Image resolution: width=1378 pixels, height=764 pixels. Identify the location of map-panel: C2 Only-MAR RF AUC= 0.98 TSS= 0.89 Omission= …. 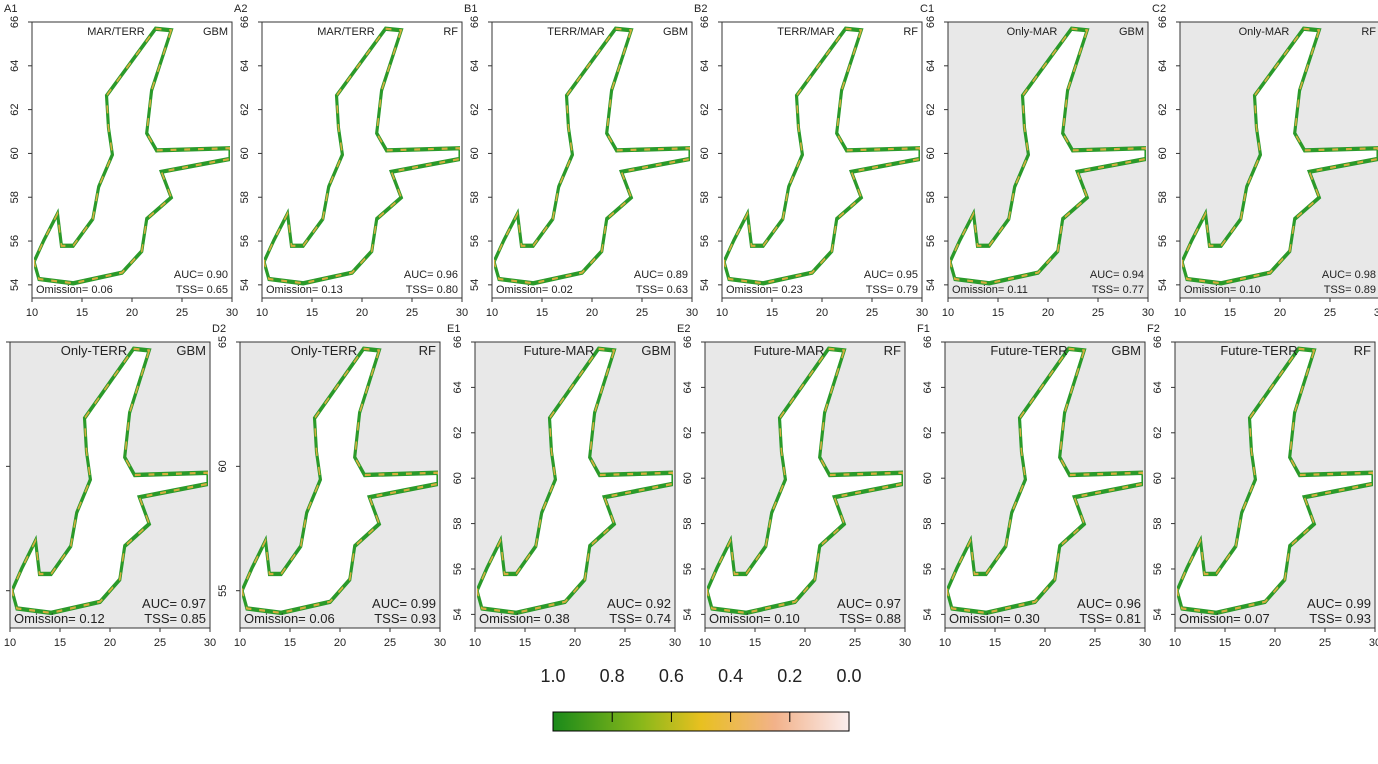
(1265, 161).